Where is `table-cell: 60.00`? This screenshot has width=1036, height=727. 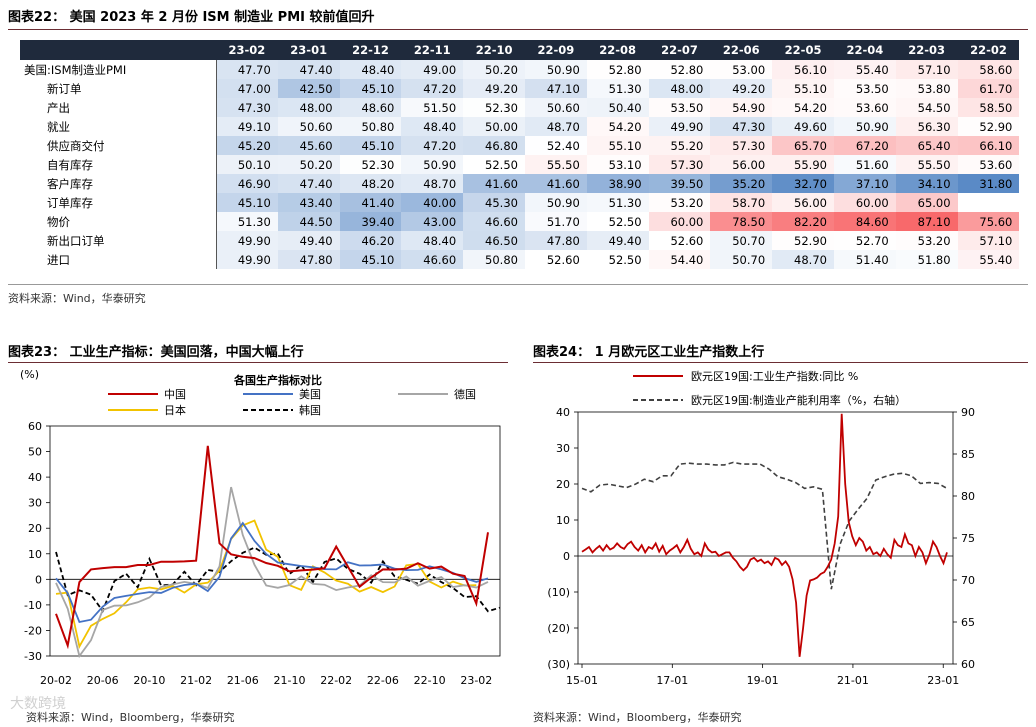
table-cell: 60.00 is located at coordinates (679, 221).